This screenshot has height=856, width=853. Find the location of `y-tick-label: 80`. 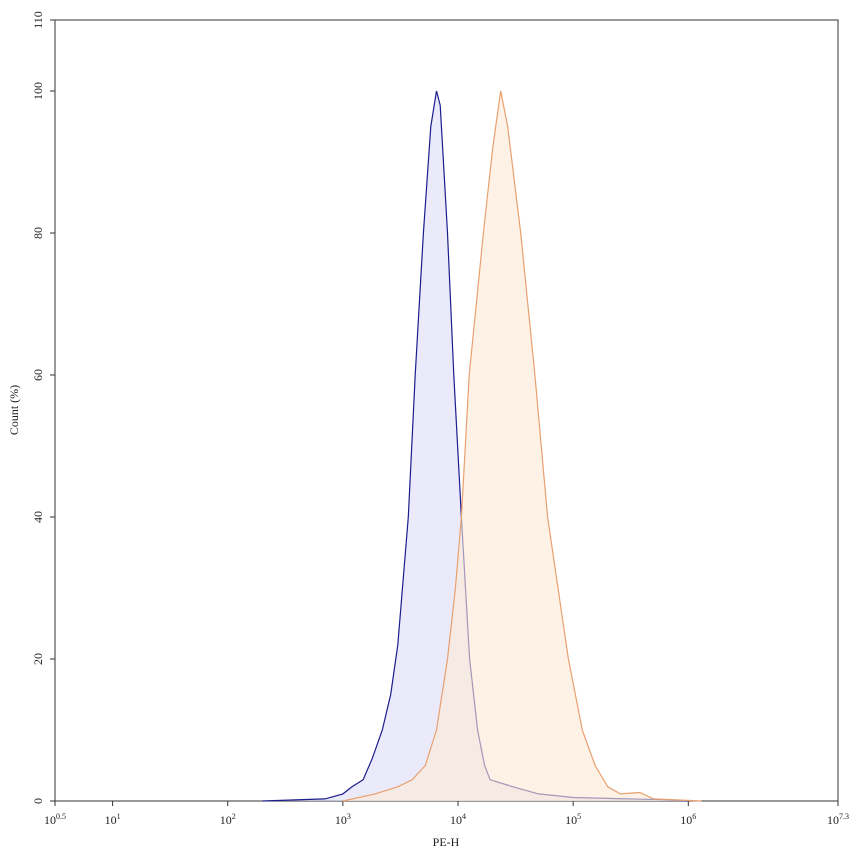

y-tick-label: 80 is located at coordinates (38, 233).